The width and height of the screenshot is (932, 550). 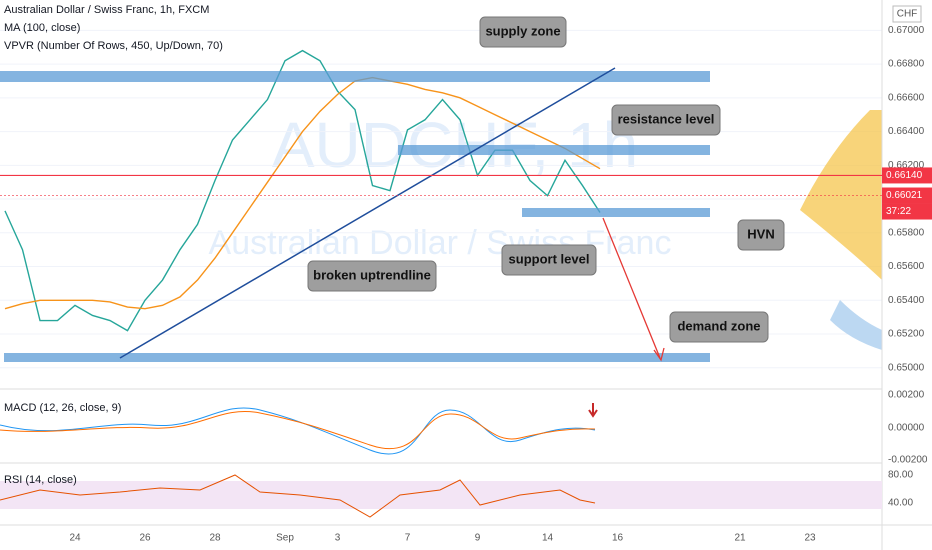 I want to click on annotation-text: demand zone, so click(x=718, y=325).